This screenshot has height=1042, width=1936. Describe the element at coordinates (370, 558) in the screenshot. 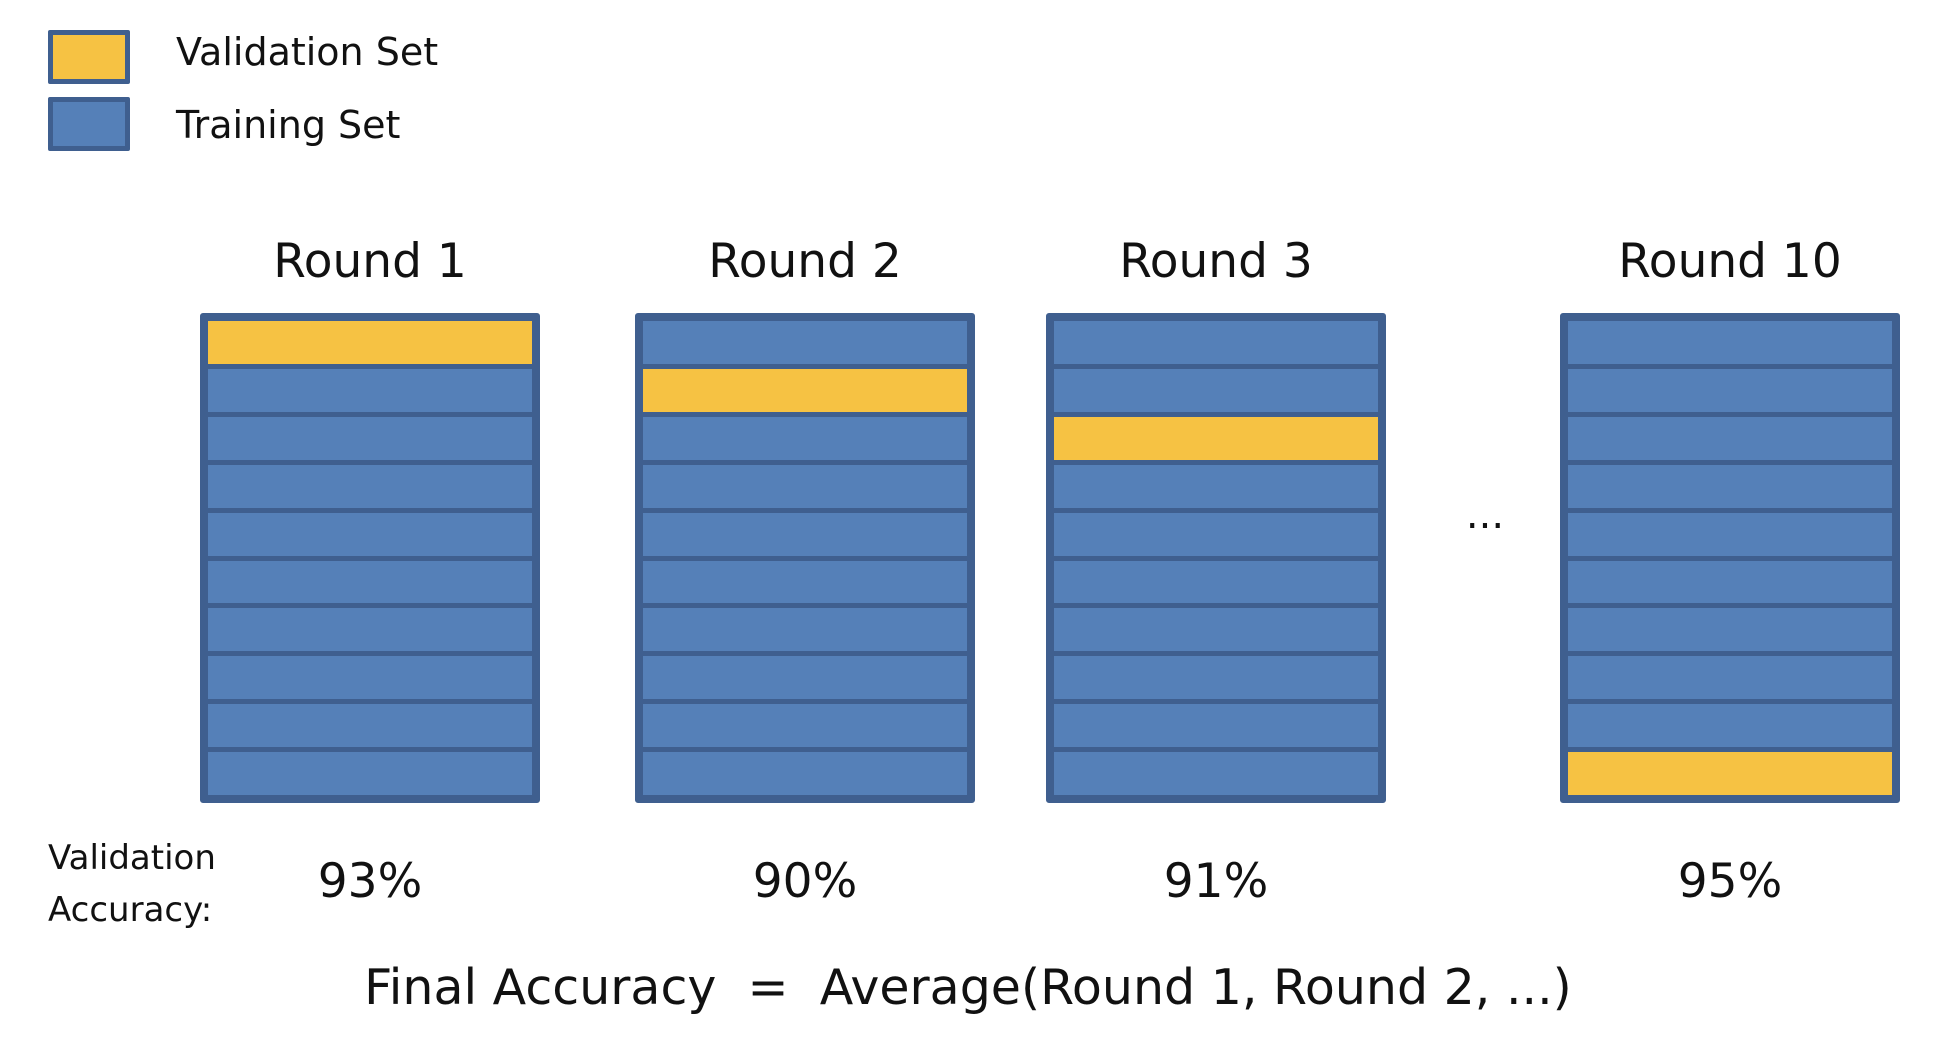

I see `round-1-folds` at that location.